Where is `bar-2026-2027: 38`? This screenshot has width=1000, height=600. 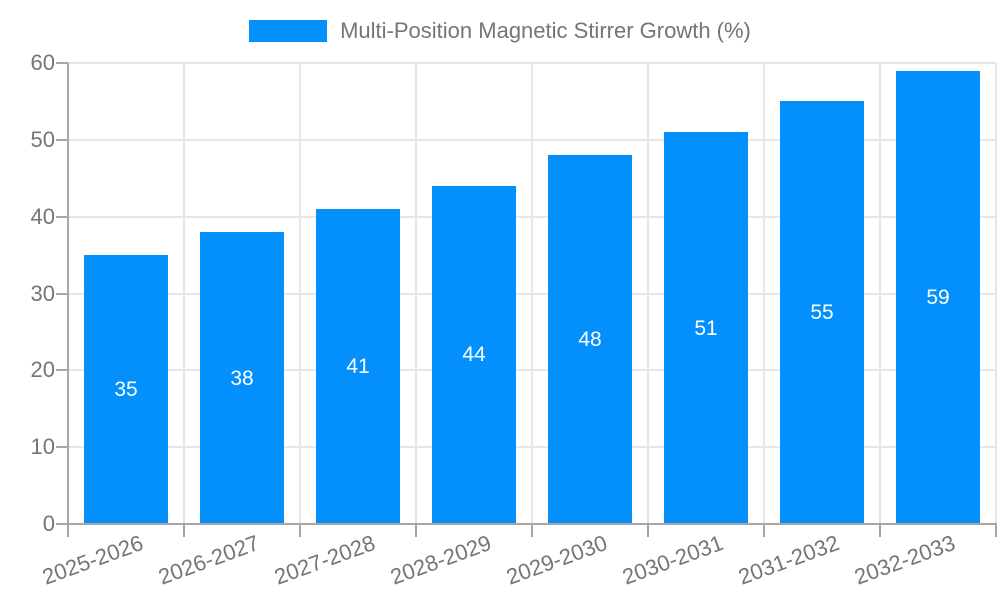
bar-2026-2027: 38 is located at coordinates (242, 378).